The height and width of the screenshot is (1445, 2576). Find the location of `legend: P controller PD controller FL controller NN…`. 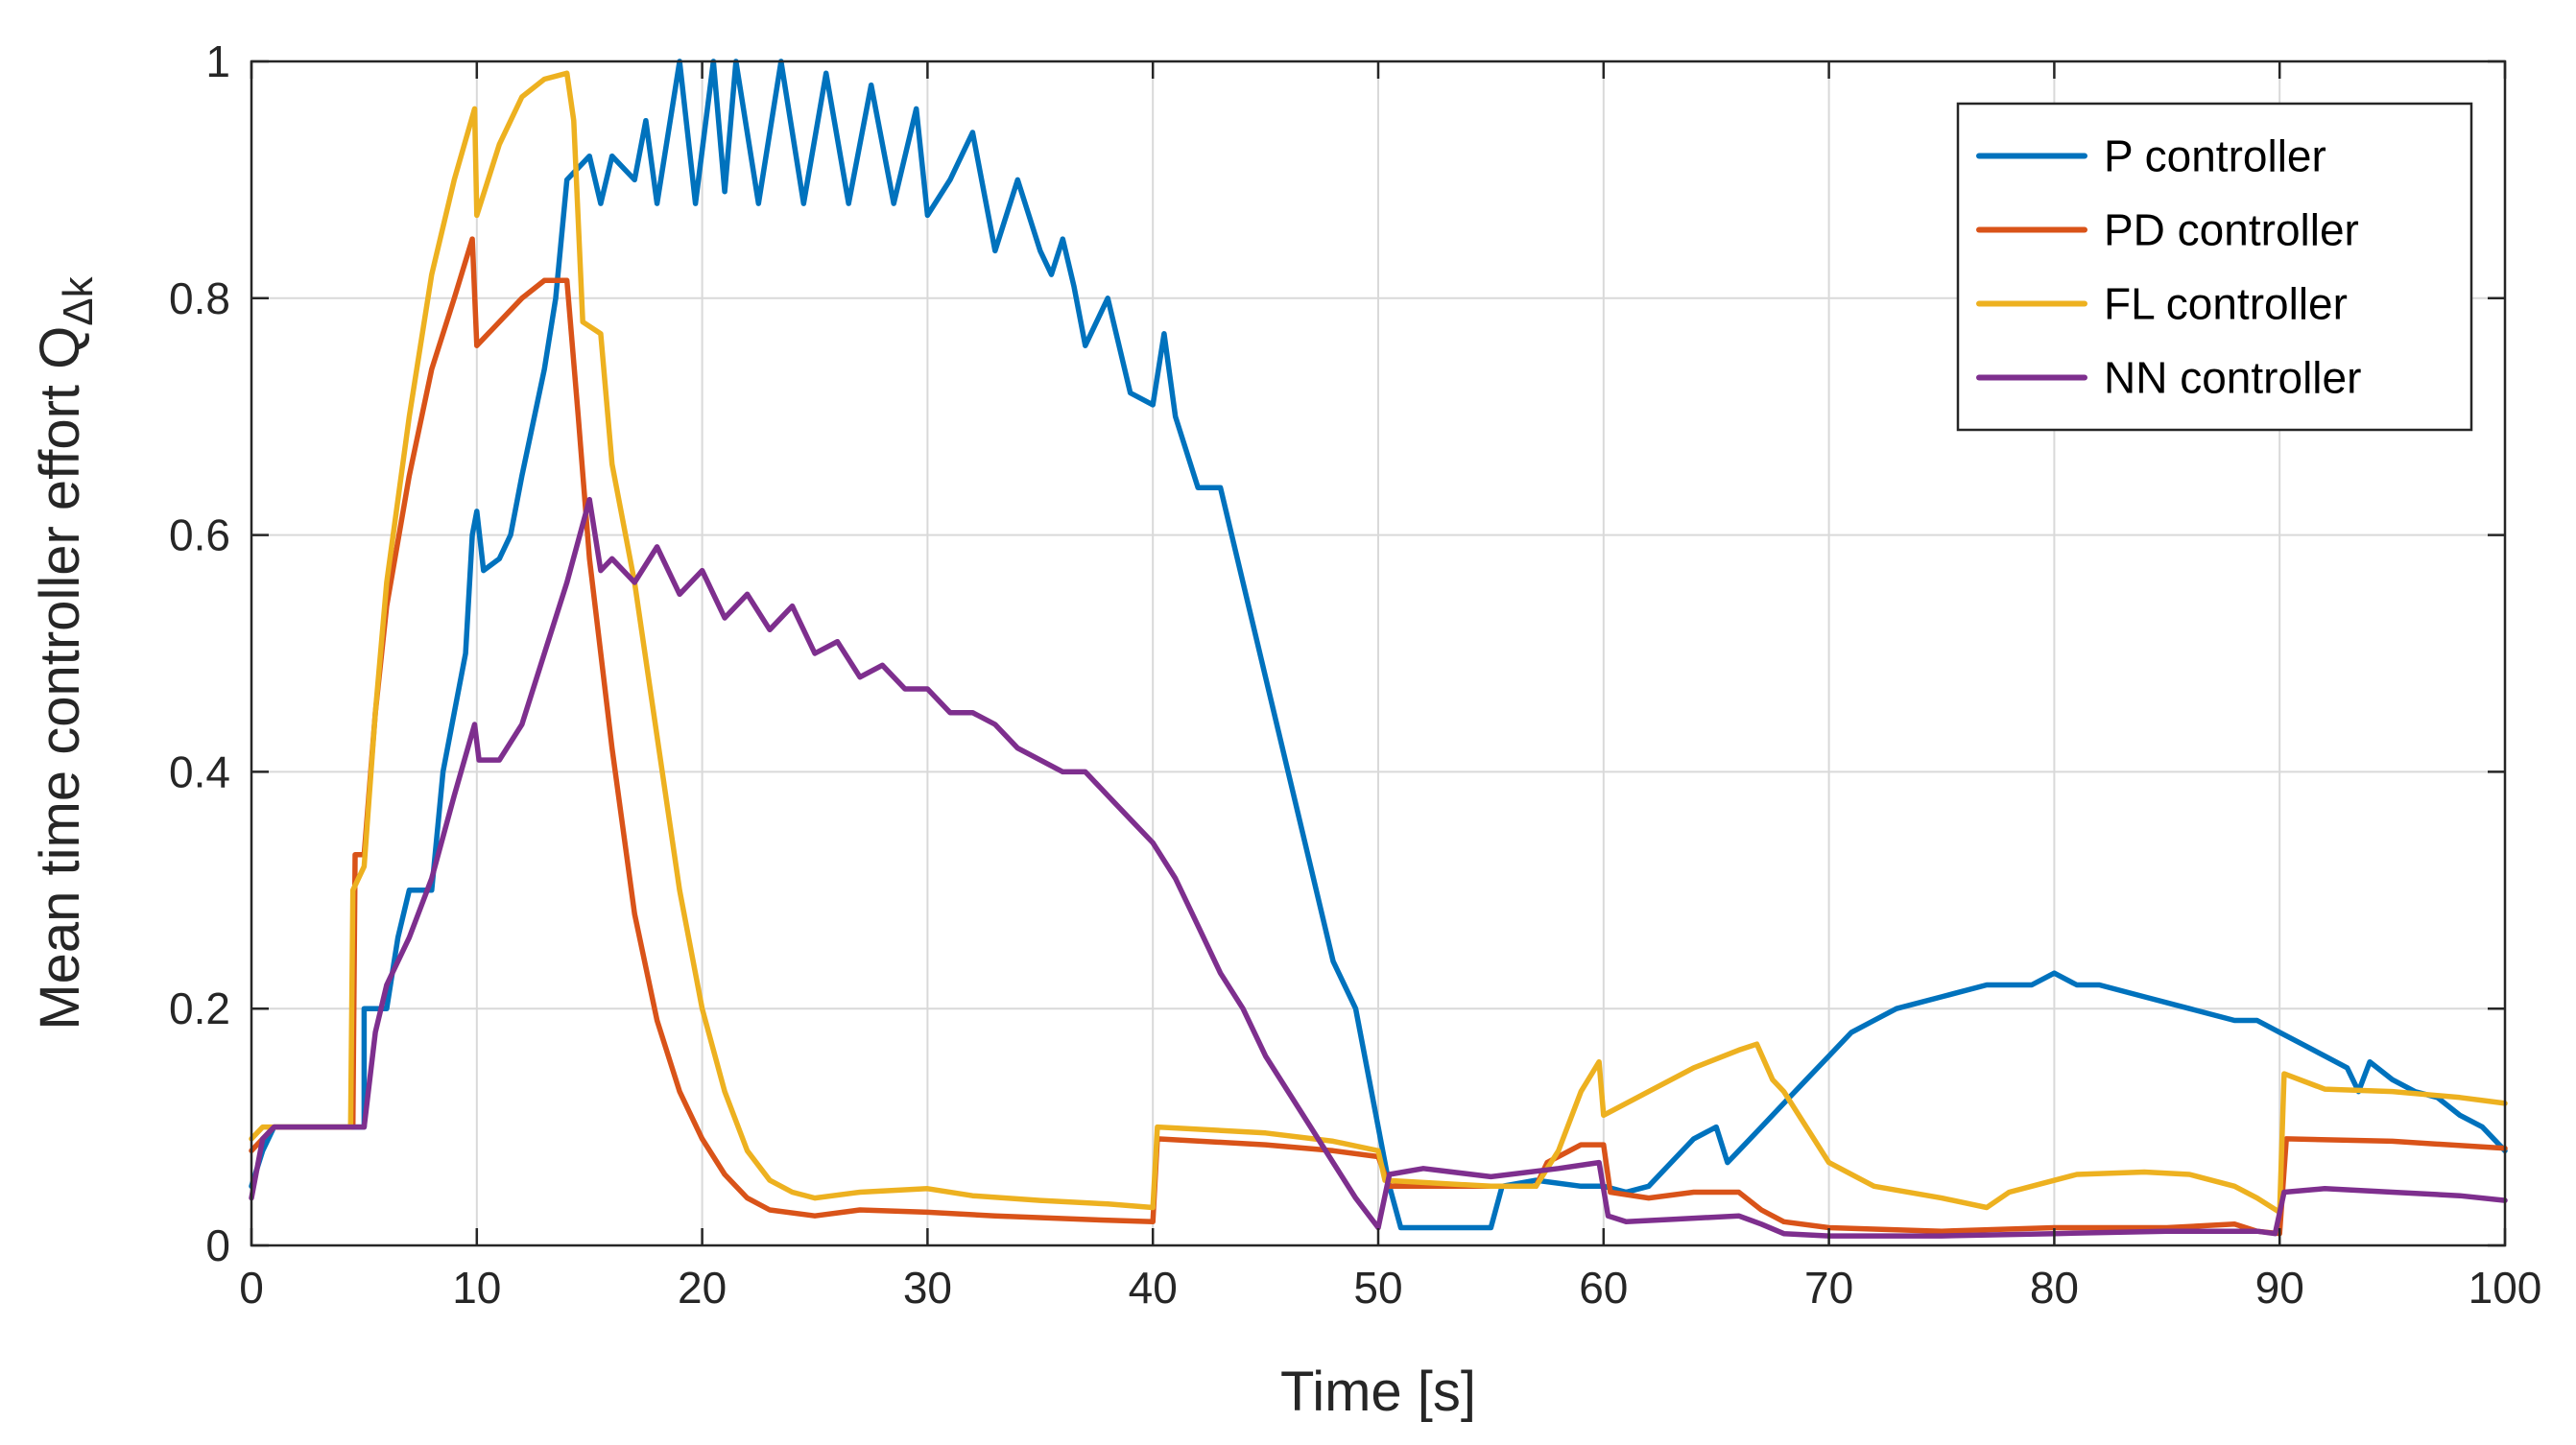

legend: P controller PD controller FL controller NN… is located at coordinates (2214, 267).